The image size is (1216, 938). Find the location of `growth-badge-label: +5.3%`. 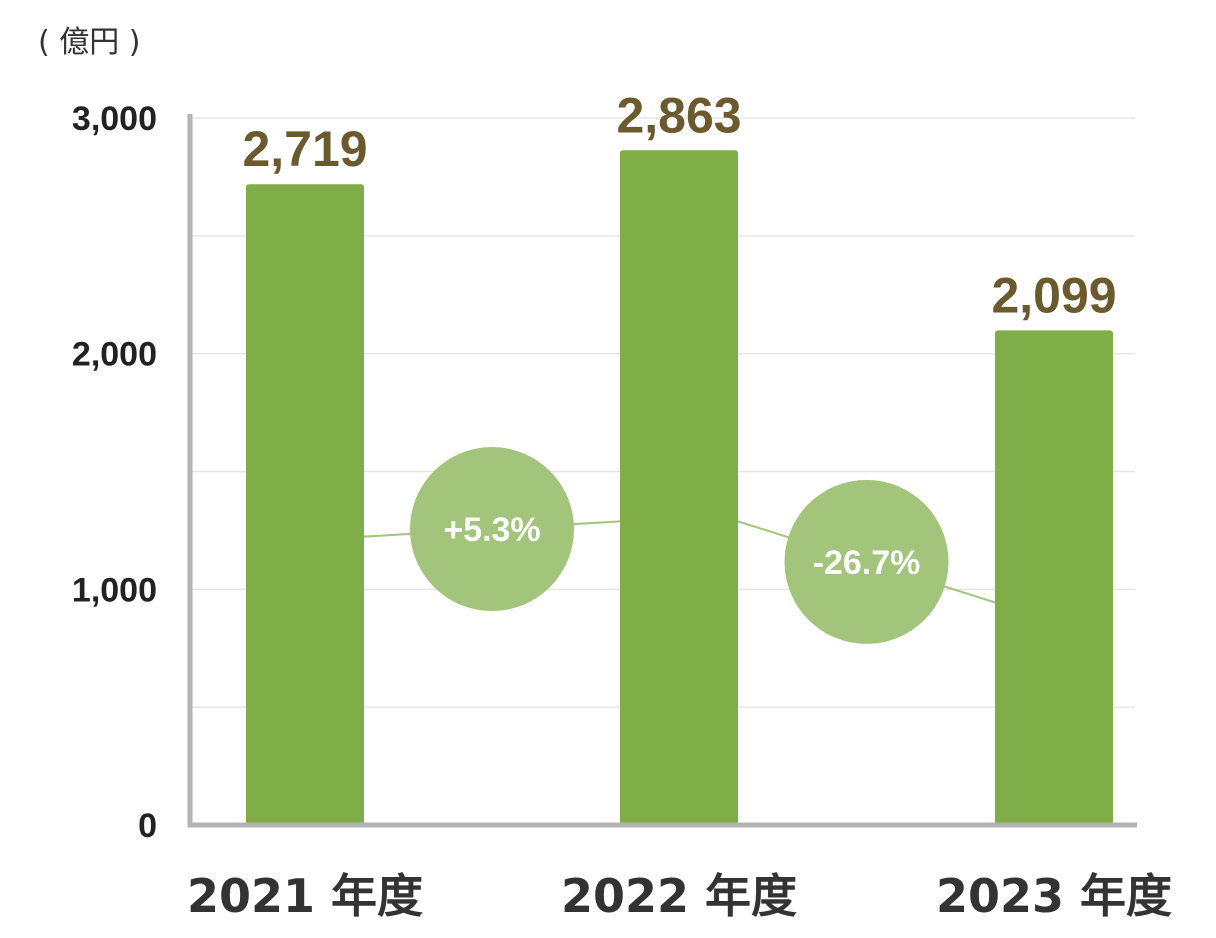

growth-badge-label: +5.3% is located at coordinates (491, 530).